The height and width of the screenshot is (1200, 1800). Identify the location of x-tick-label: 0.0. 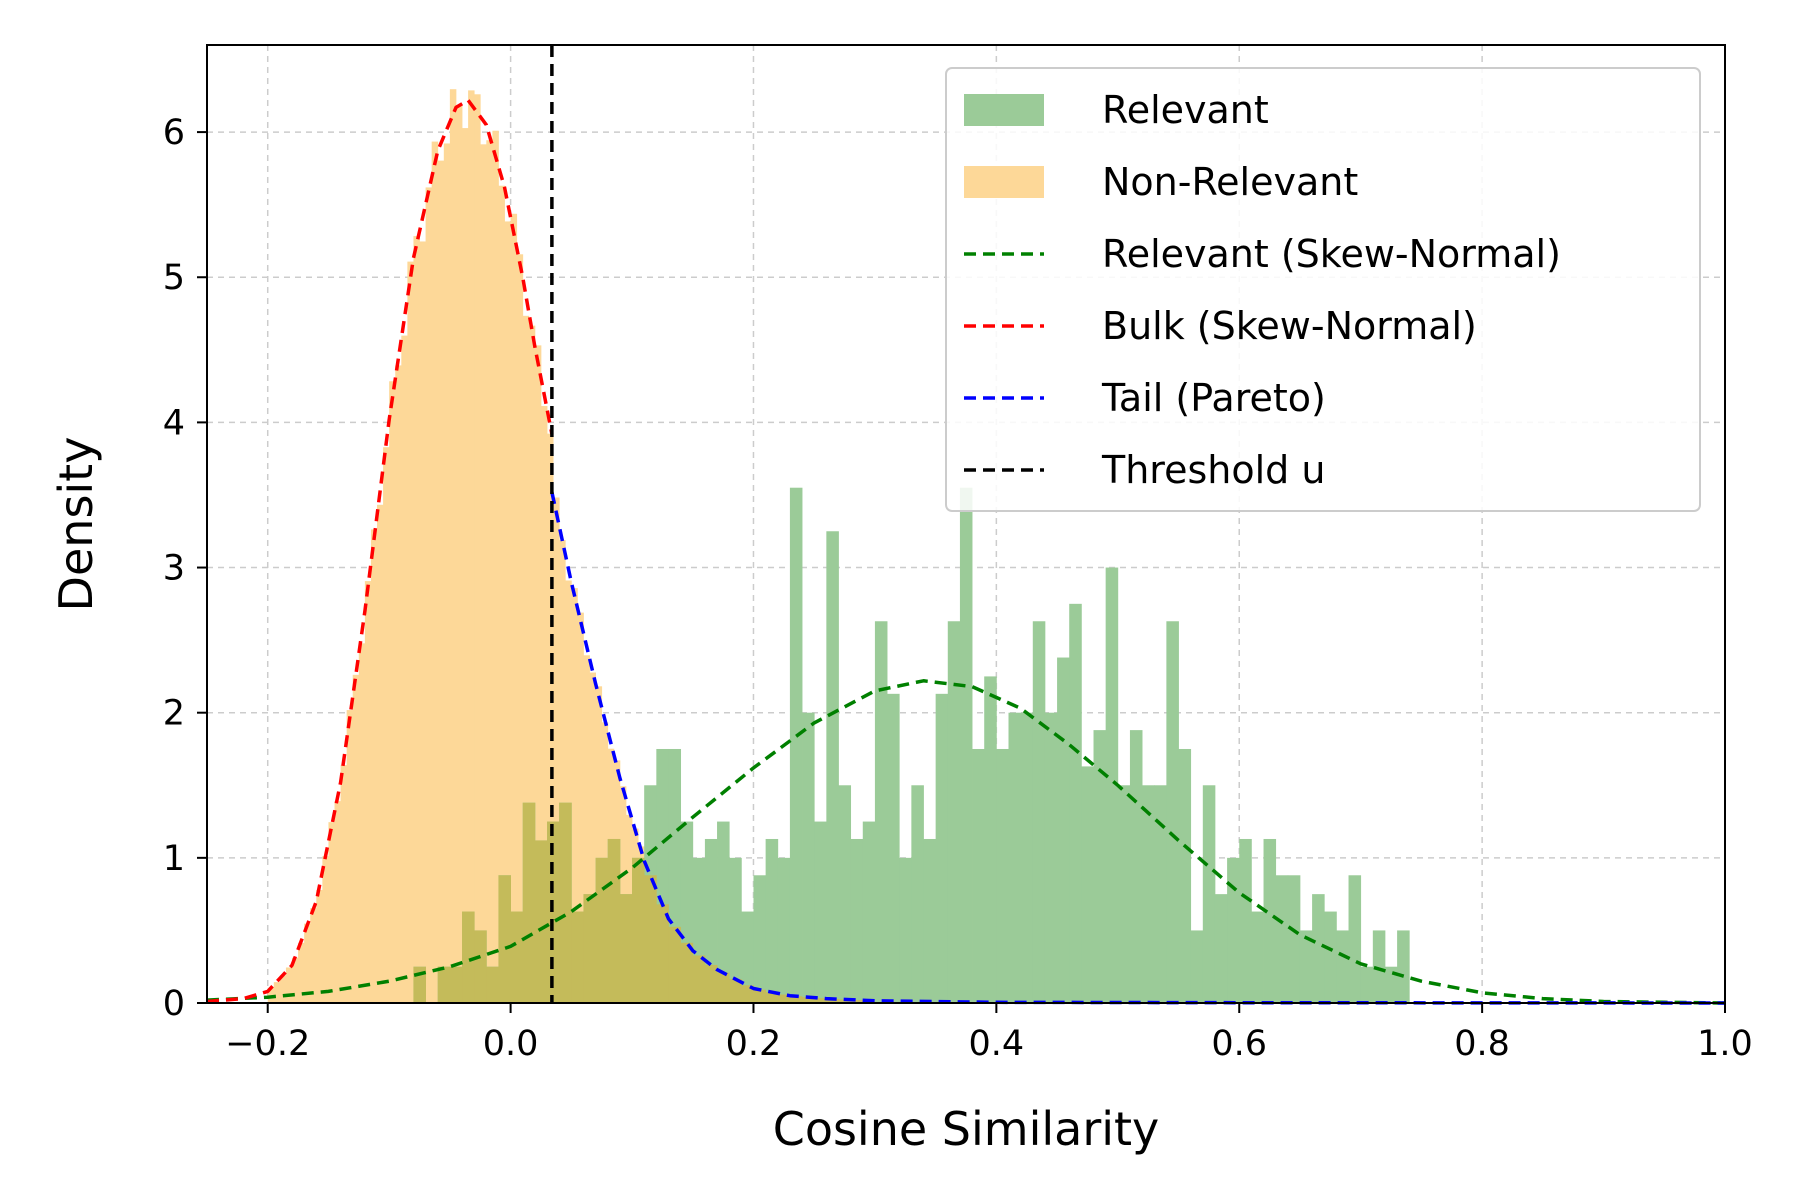
(511, 1044).